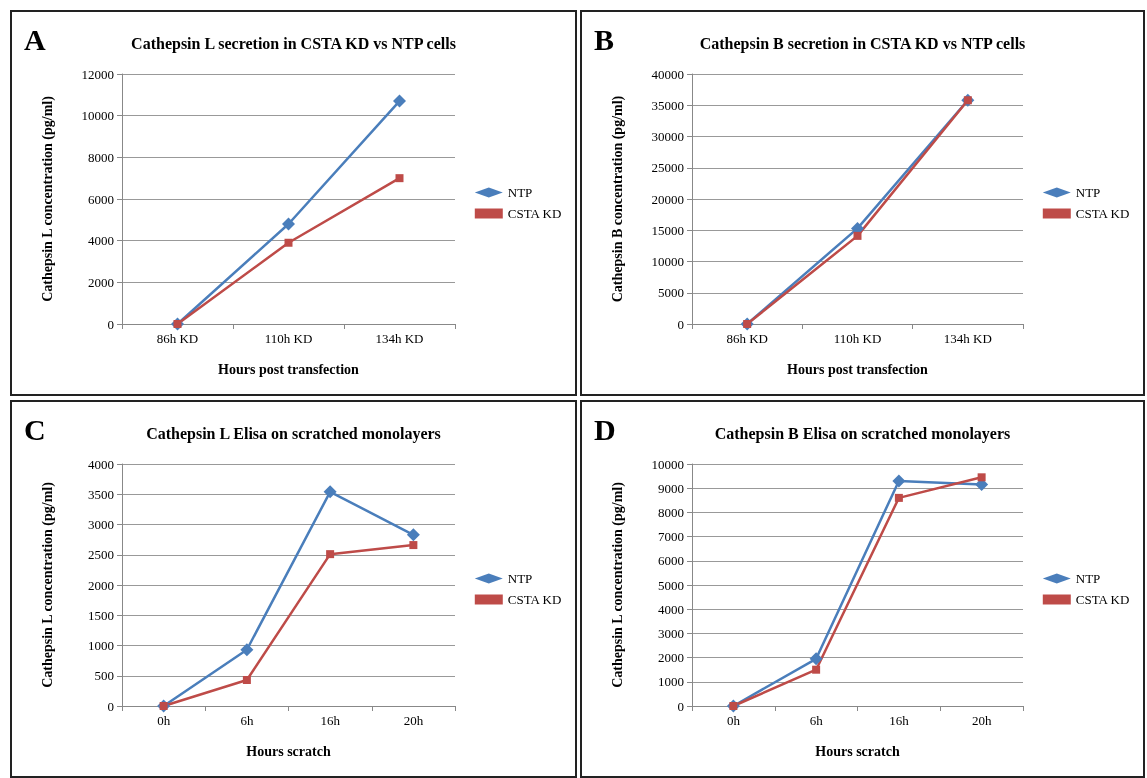 The width and height of the screenshot is (1147, 778). What do you see at coordinates (293, 433) in the screenshot?
I see `chart-title: Cathepsin L Elisa on scratched monolayers` at bounding box center [293, 433].